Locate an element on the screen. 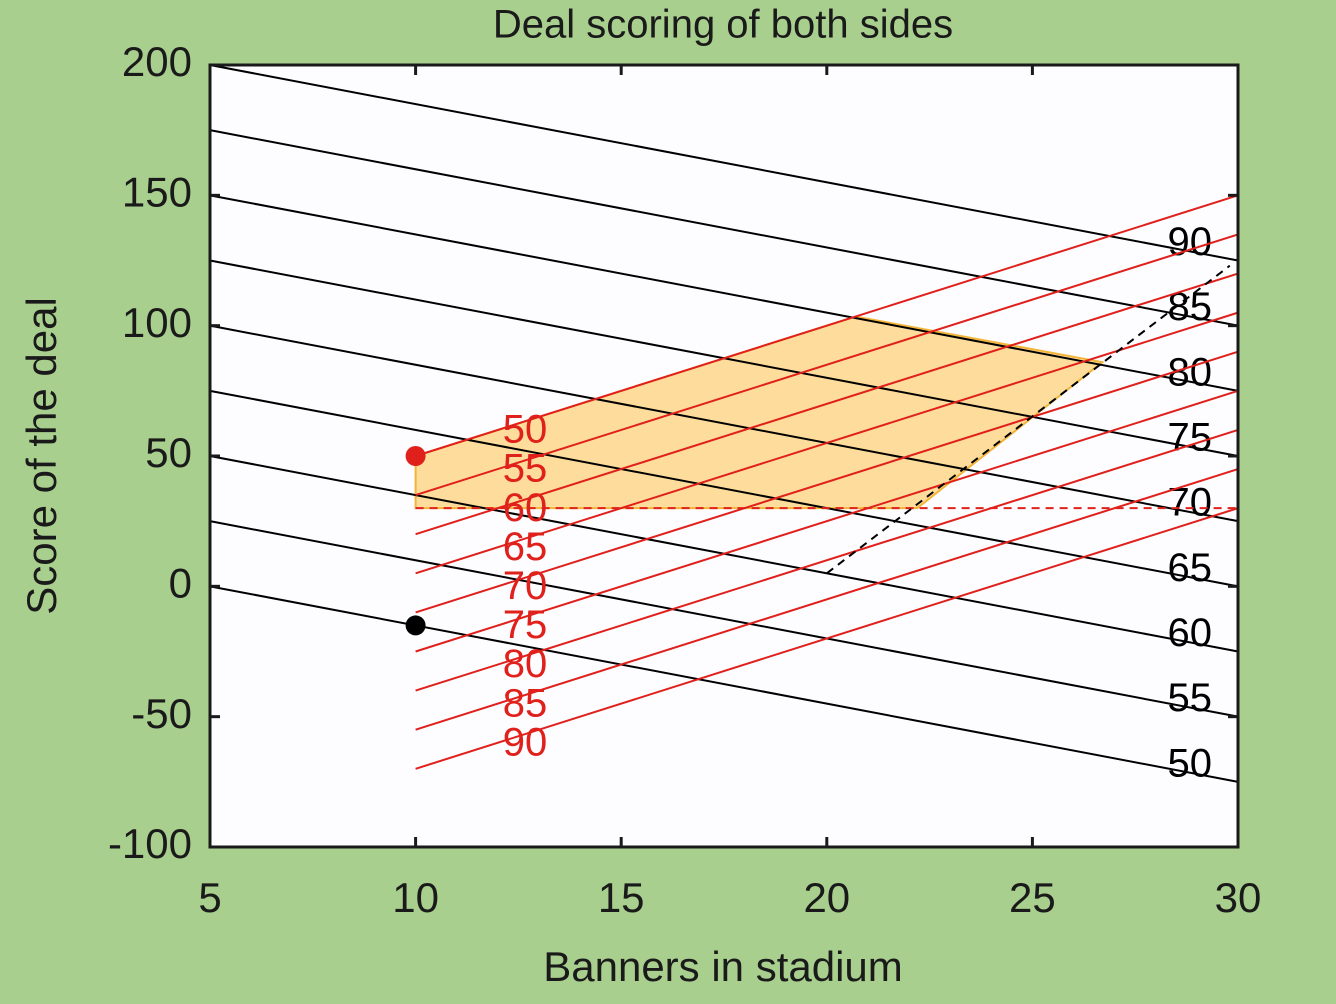 The height and width of the screenshot is (1004, 1336). x-tick-label: 5 is located at coordinates (209, 897).